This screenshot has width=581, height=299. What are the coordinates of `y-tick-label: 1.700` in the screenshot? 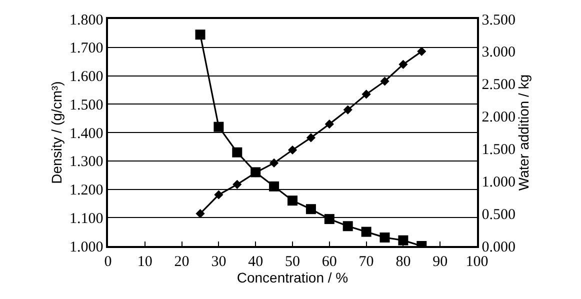 It's located at (87, 48).